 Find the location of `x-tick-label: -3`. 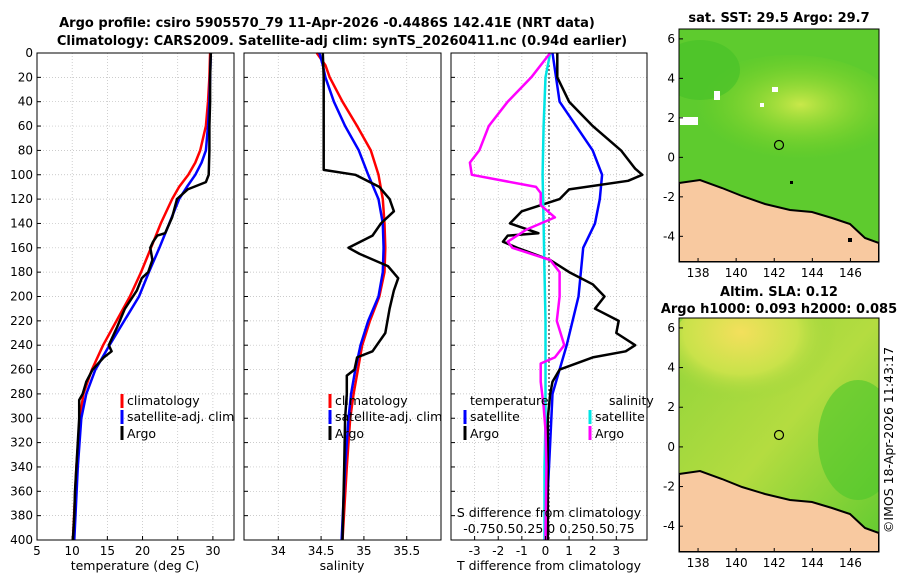

x-tick-label: -3 is located at coordinates (475, 551).